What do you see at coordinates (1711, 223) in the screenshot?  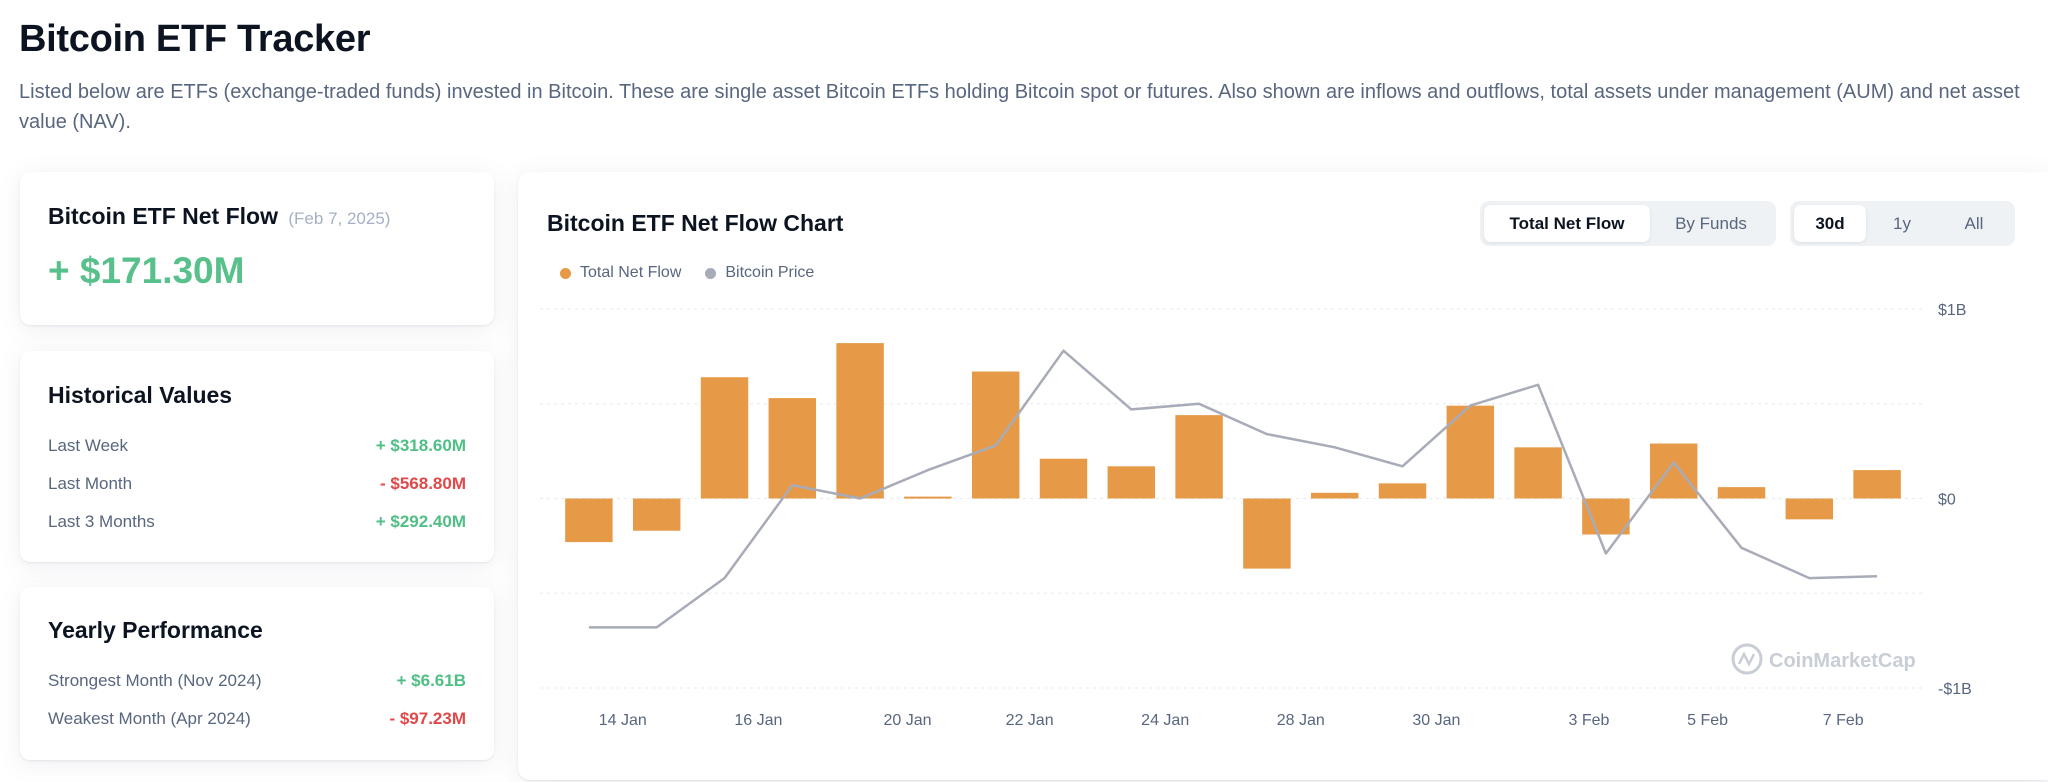 I see `tab-by-funds: By Funds` at bounding box center [1711, 223].